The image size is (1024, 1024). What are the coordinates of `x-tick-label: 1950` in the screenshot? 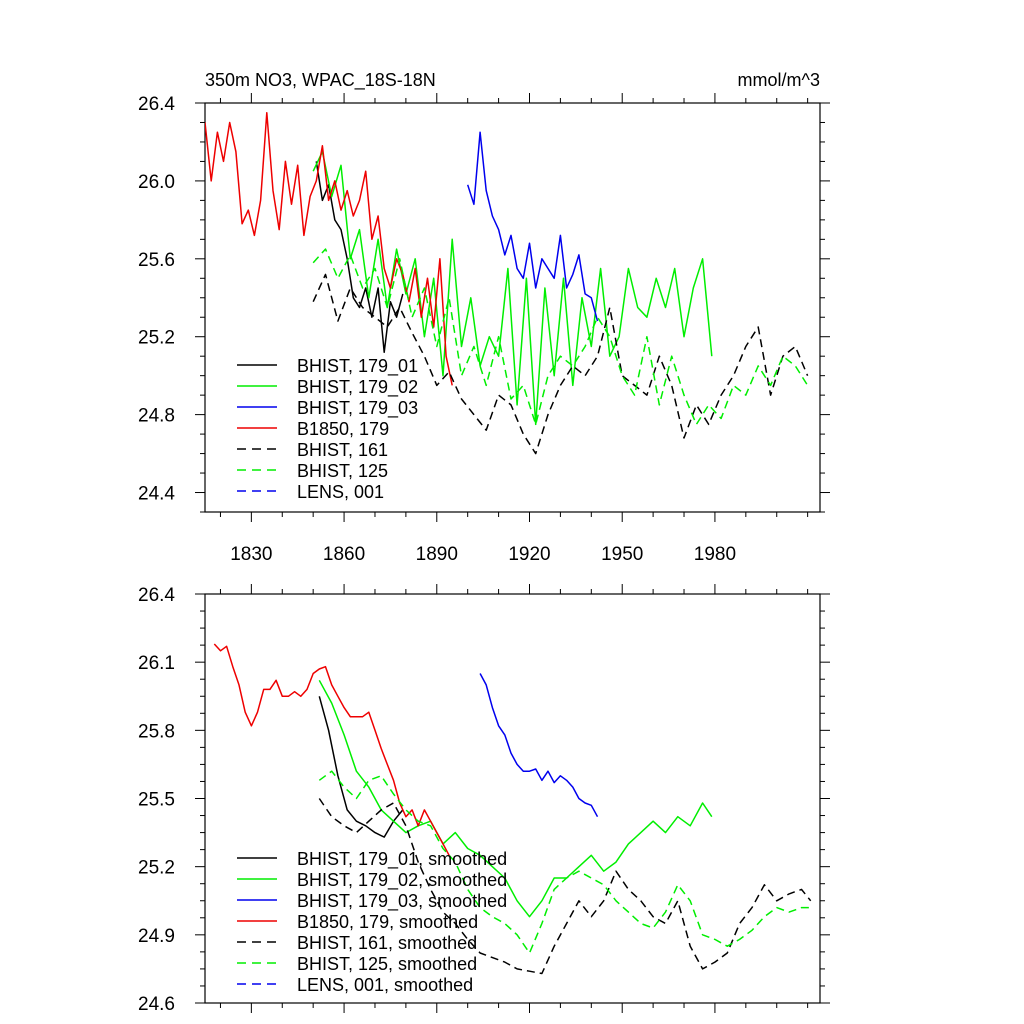 It's located at (622, 554).